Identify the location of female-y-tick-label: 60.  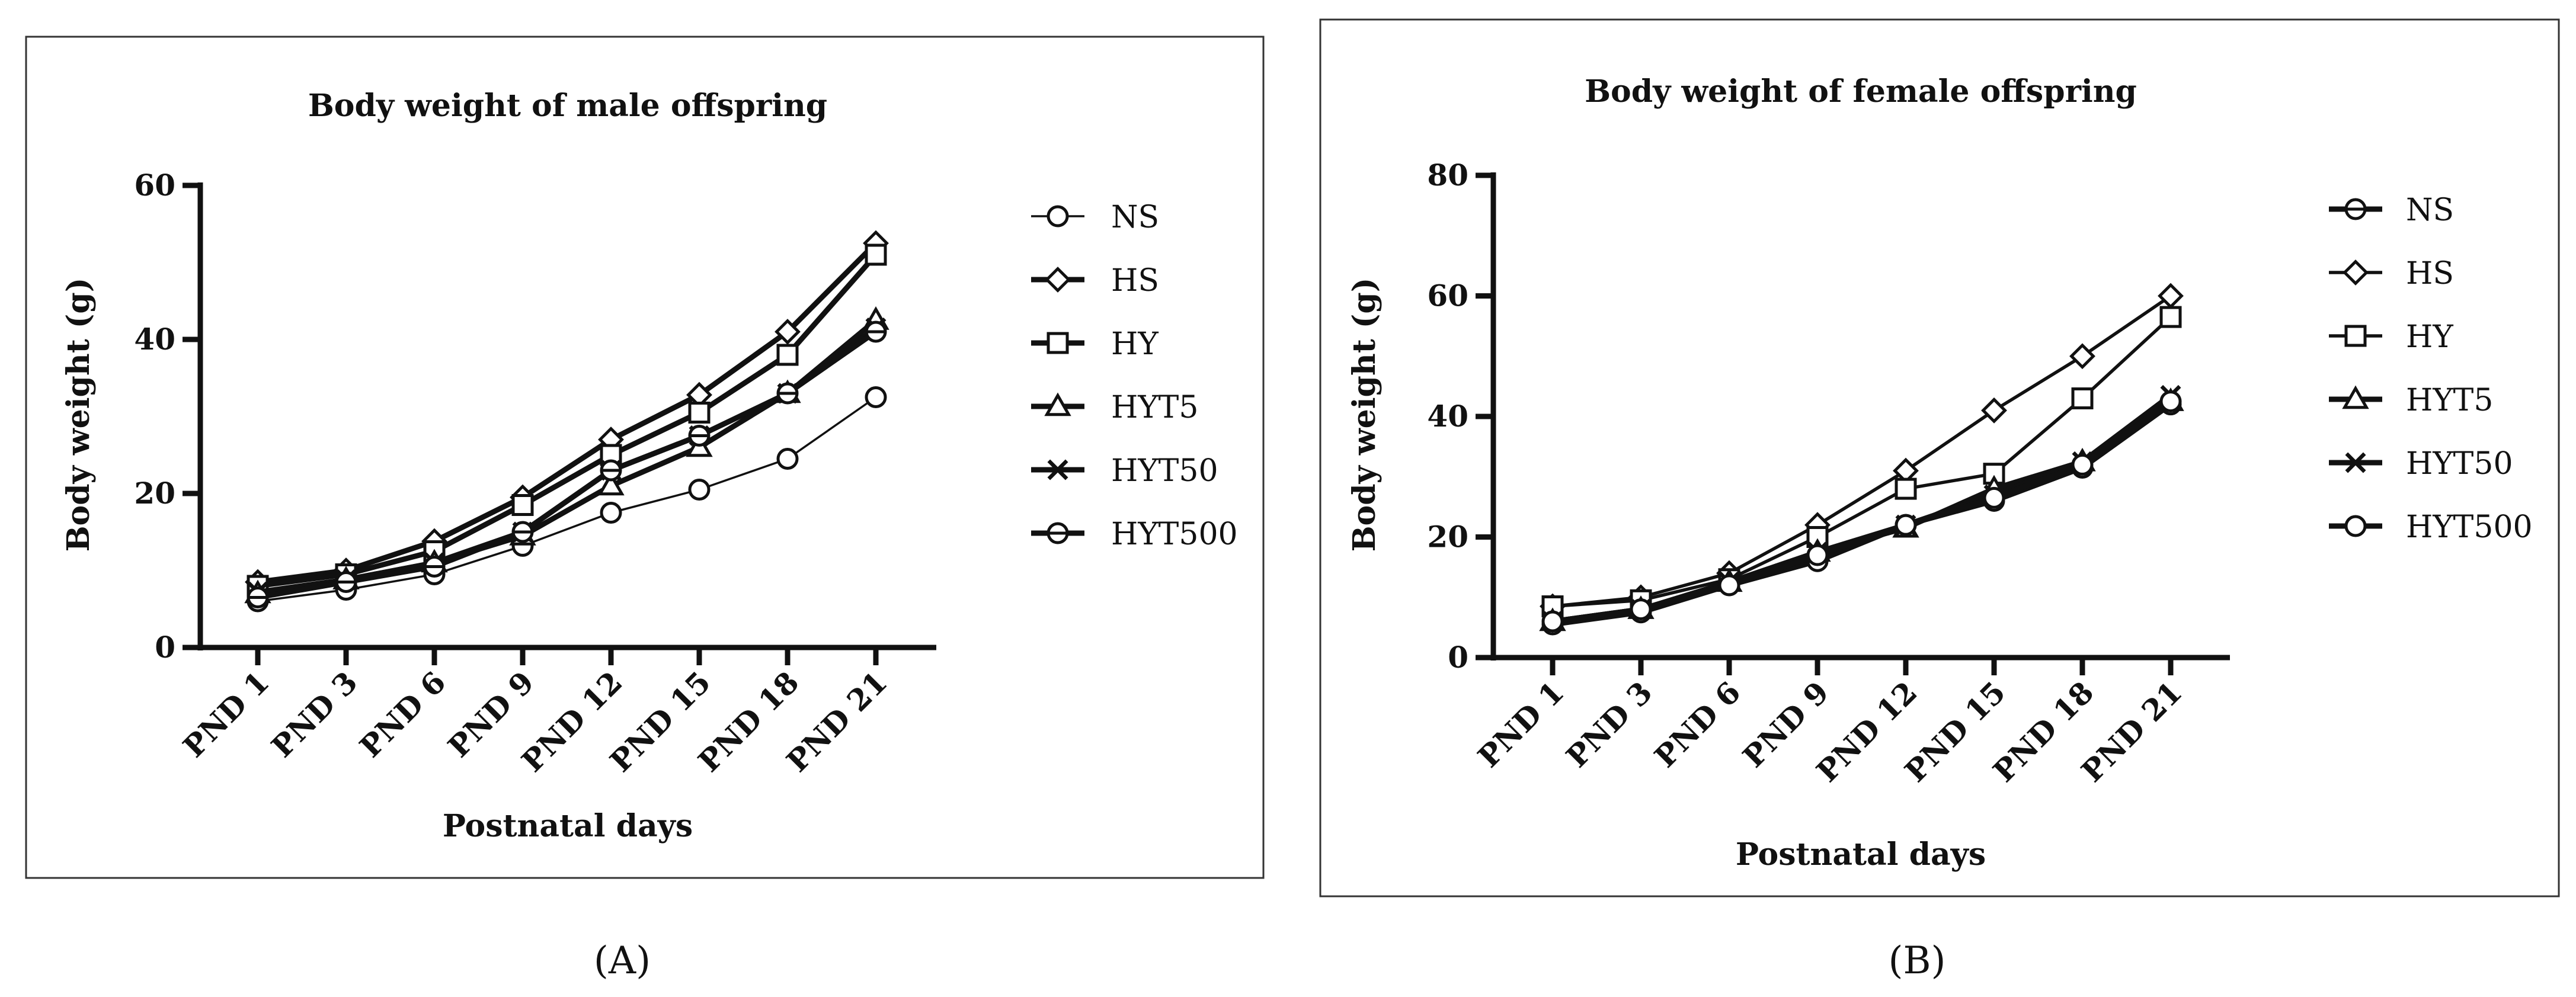
(1447, 295).